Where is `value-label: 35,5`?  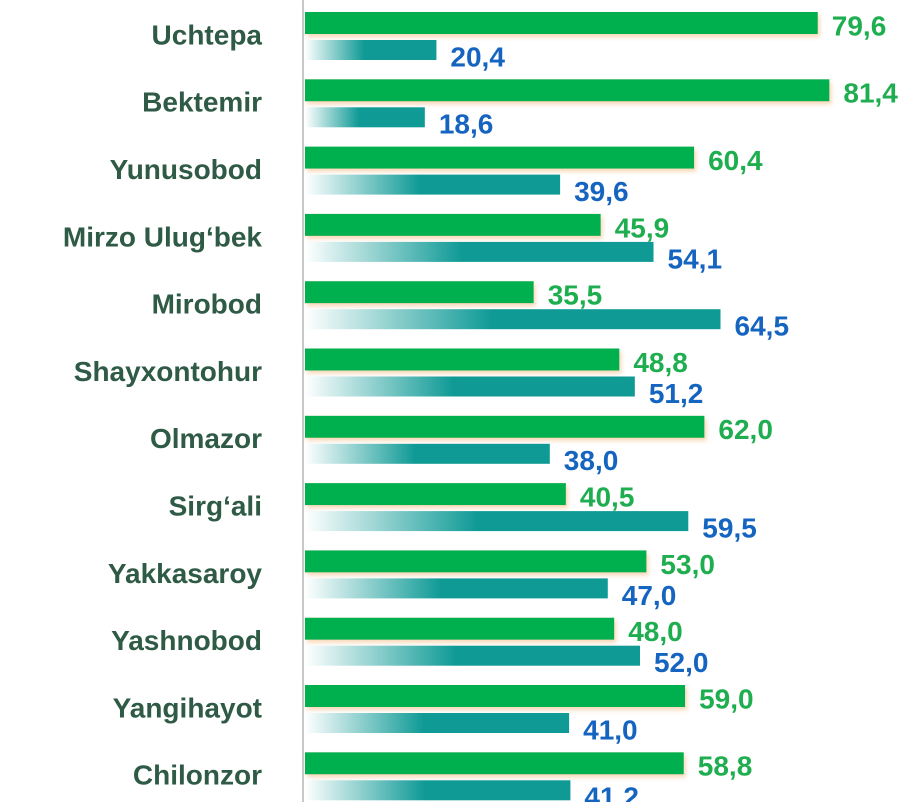 value-label: 35,5 is located at coordinates (575, 295).